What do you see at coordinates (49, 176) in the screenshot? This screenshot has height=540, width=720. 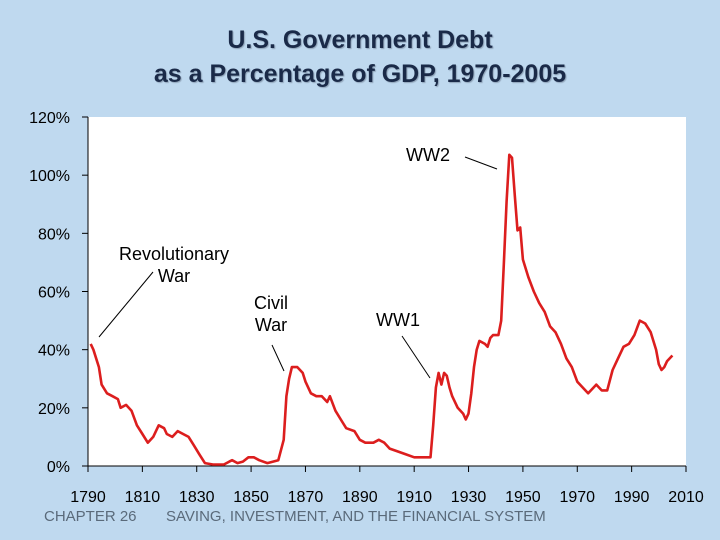 I see `y-tick-label: 100%` at bounding box center [49, 176].